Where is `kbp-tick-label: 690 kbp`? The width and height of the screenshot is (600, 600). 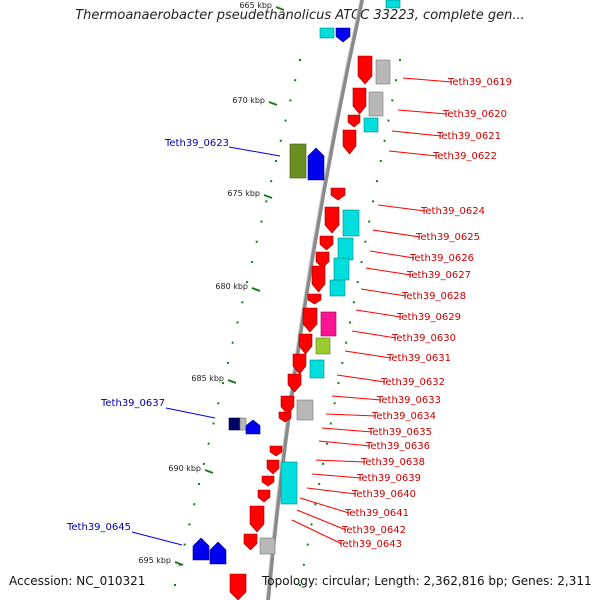
kbp-tick-label: 690 kbp is located at coordinates (184, 468).